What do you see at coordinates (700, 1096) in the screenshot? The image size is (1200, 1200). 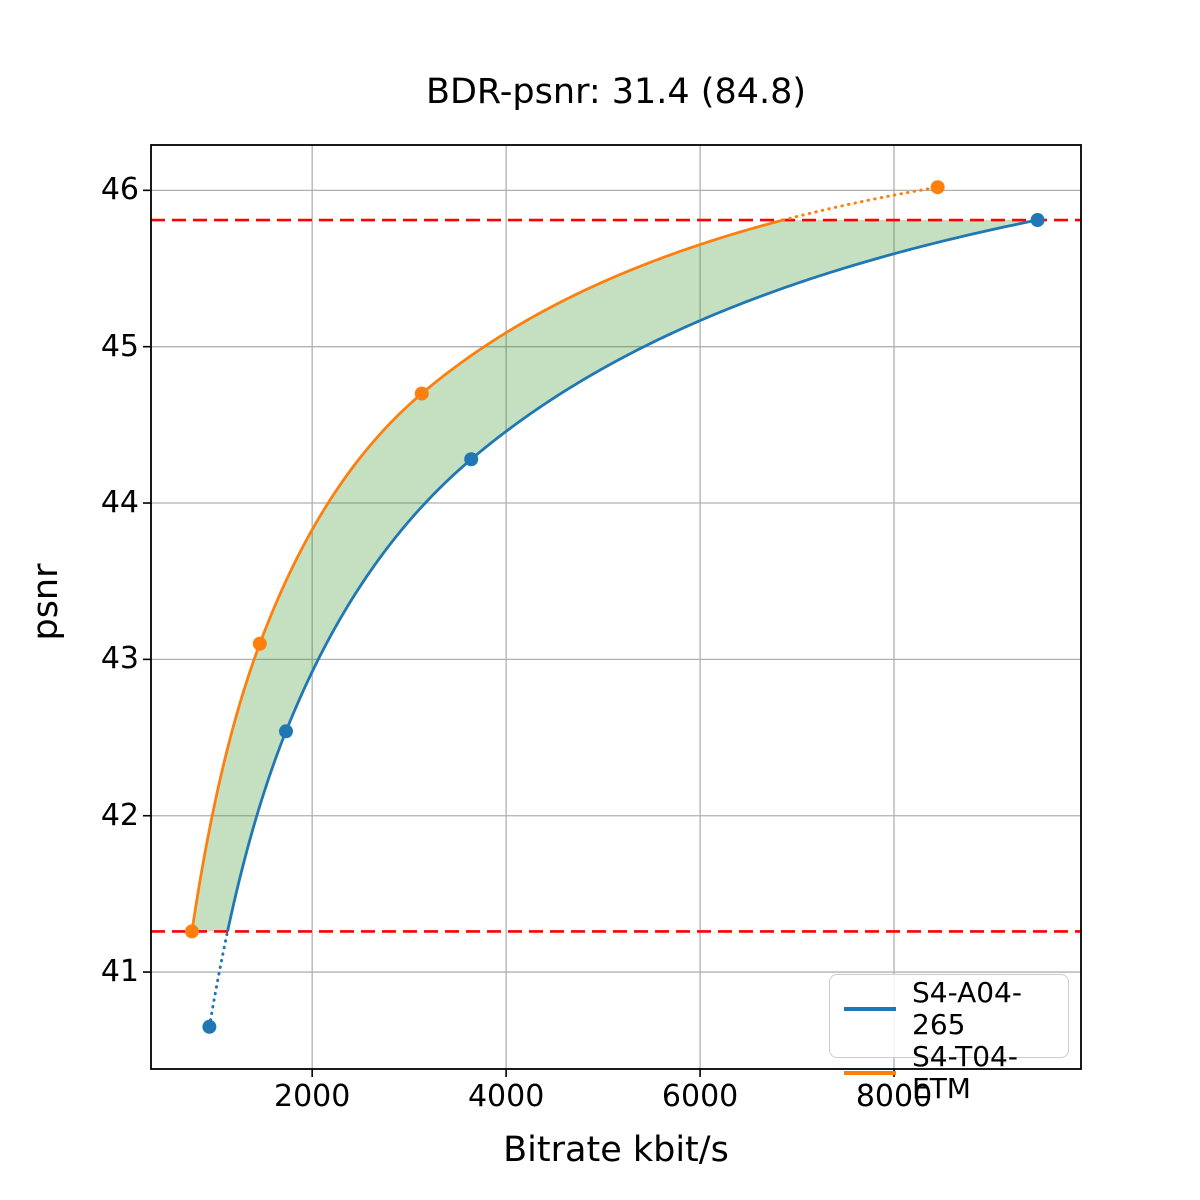 I see `x-tick-label: 6000` at bounding box center [700, 1096].